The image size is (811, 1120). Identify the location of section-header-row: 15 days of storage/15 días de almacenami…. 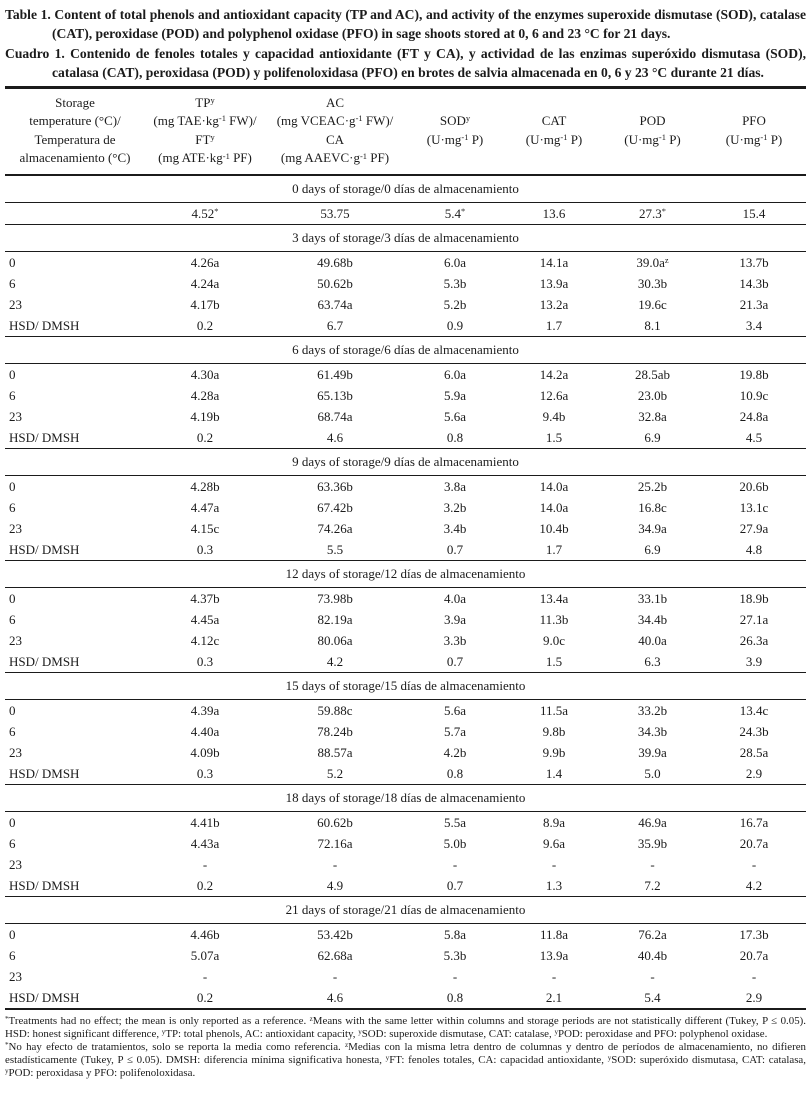
(405, 686).